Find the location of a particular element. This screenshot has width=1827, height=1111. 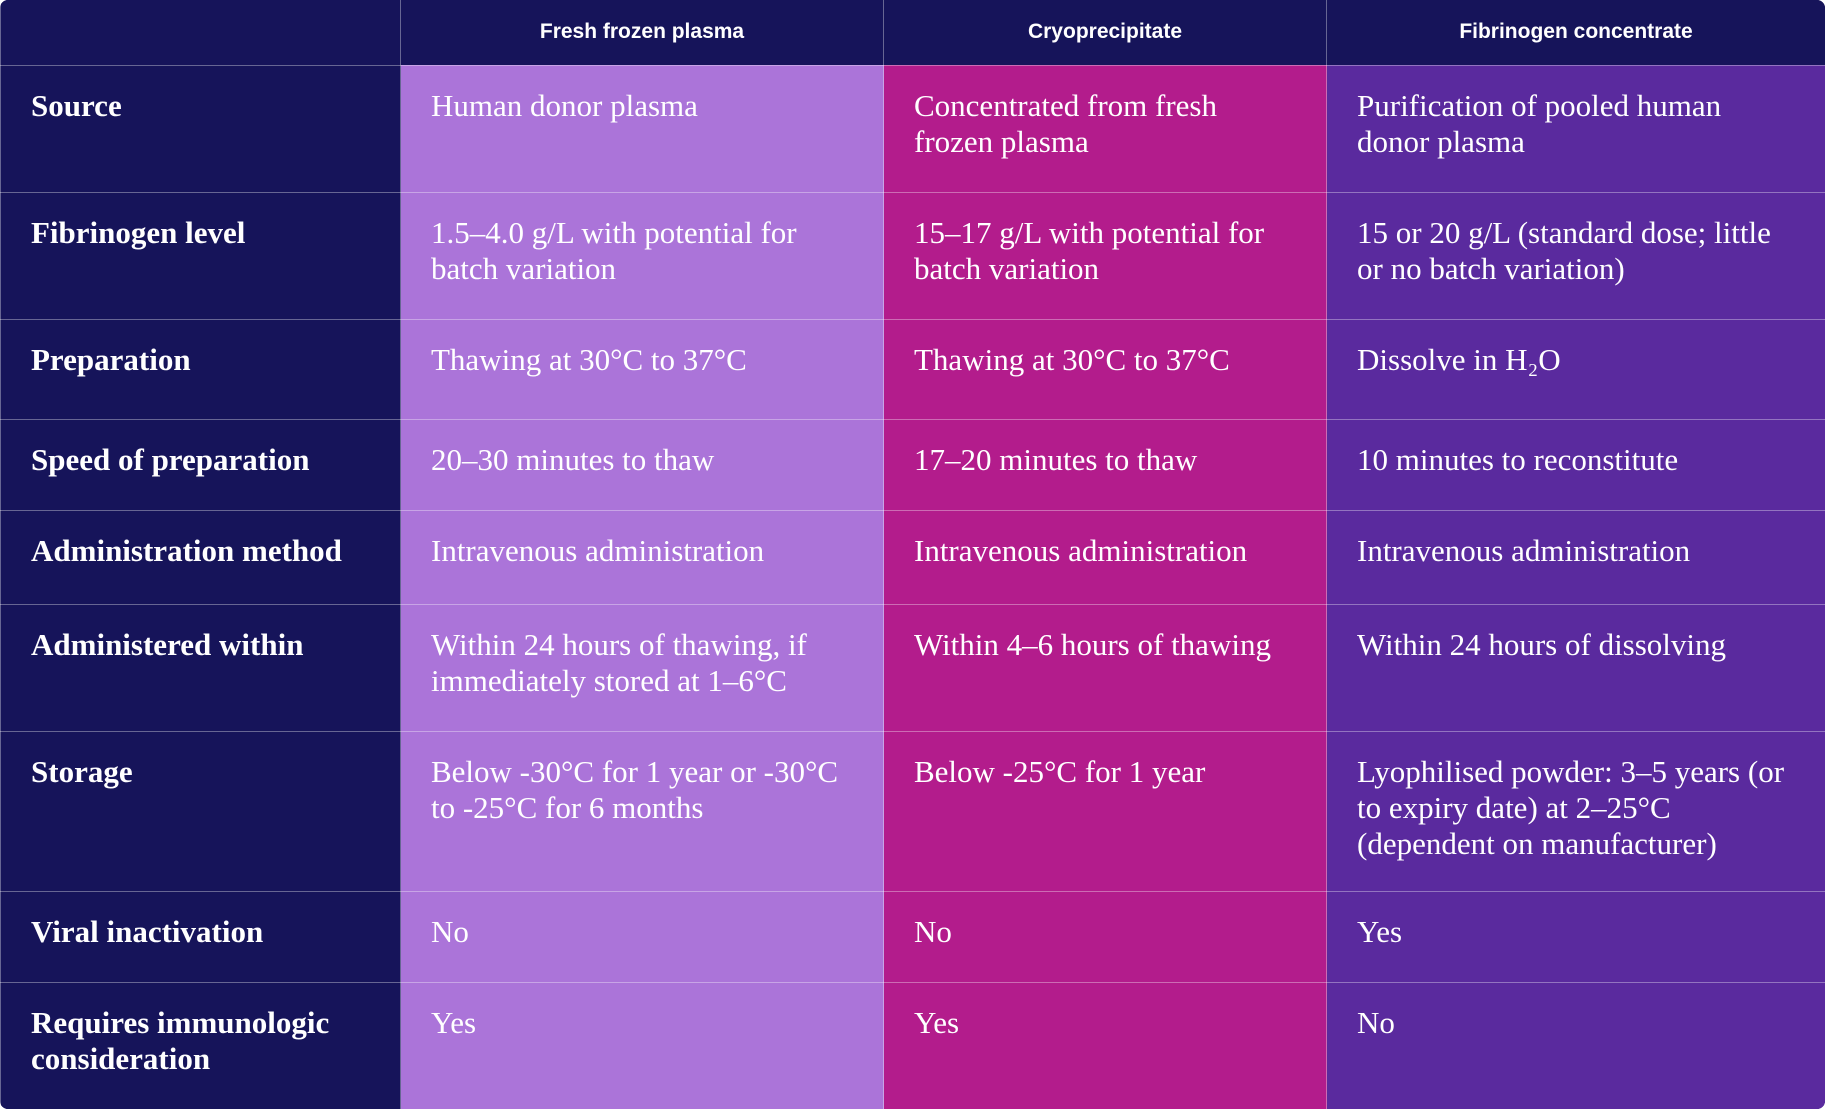

table-cell: 20–30 minutes to thaw is located at coordinates (642, 464).